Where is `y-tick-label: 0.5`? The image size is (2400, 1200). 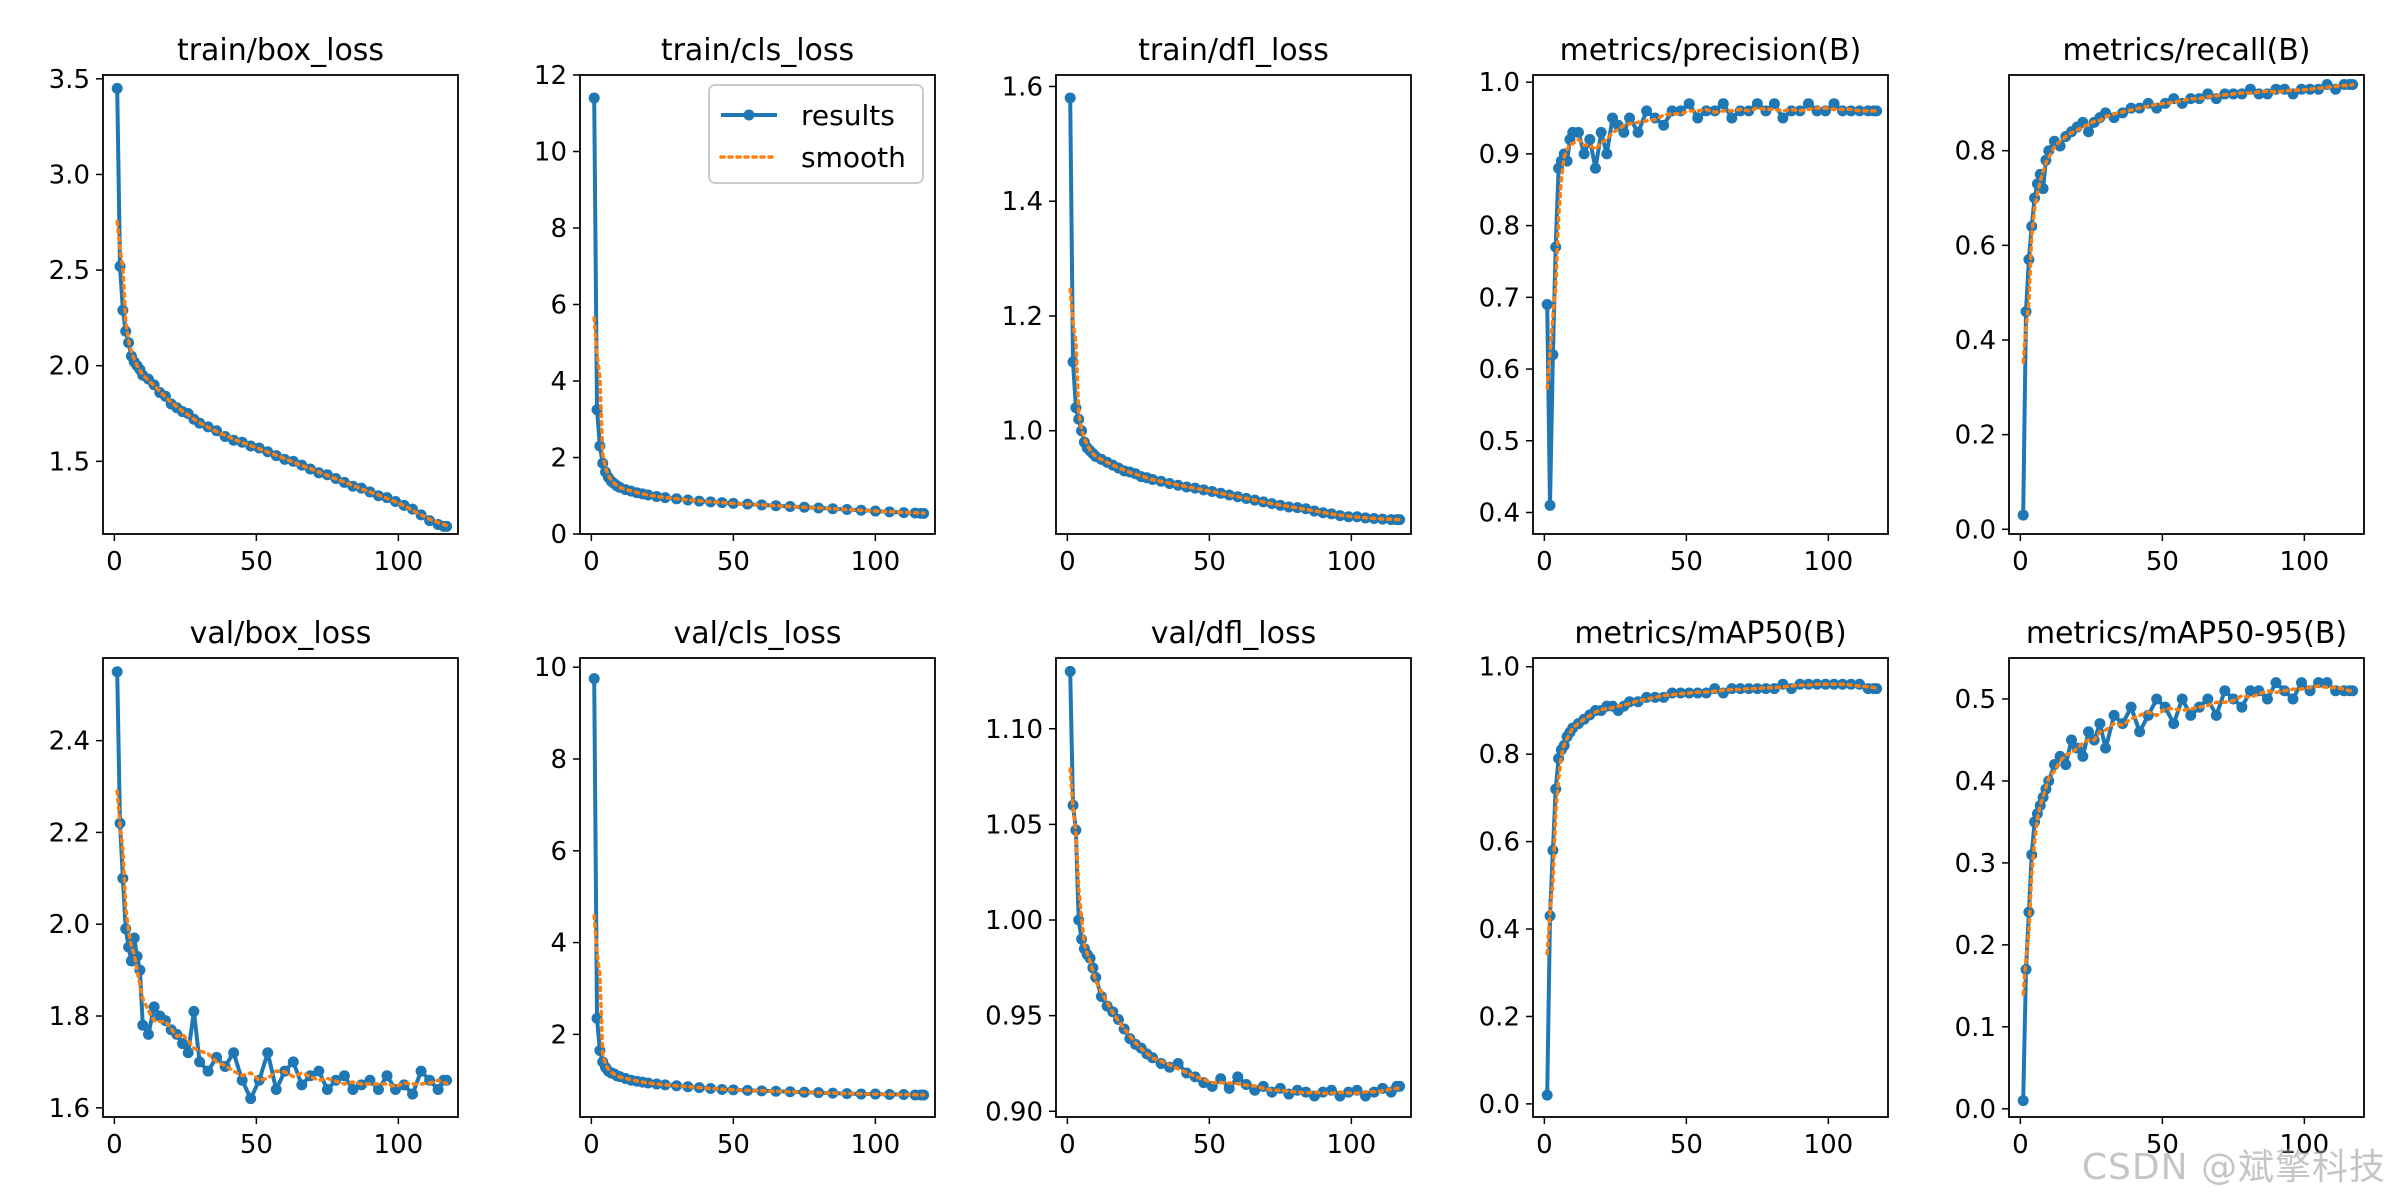
y-tick-label: 0.5 is located at coordinates (1975, 700).